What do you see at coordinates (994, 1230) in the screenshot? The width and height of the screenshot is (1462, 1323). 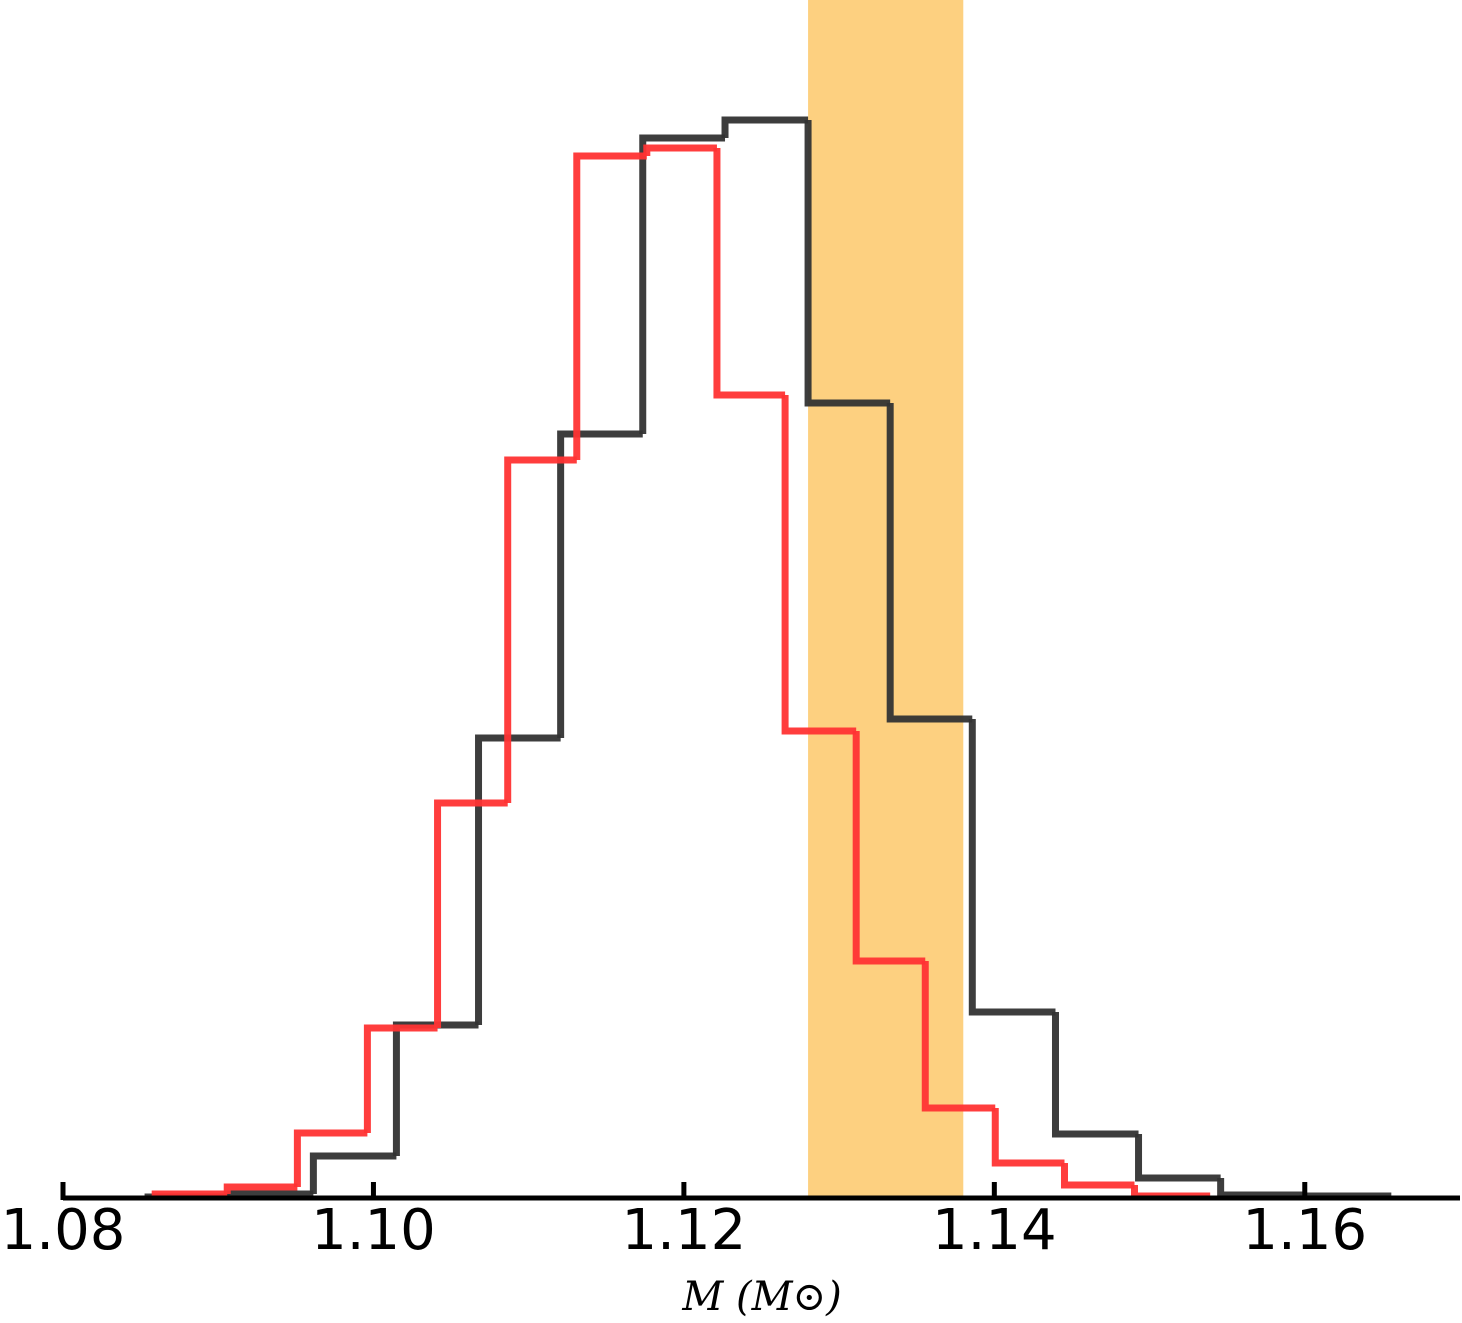 I see `x-tick-label: 1.14` at bounding box center [994, 1230].